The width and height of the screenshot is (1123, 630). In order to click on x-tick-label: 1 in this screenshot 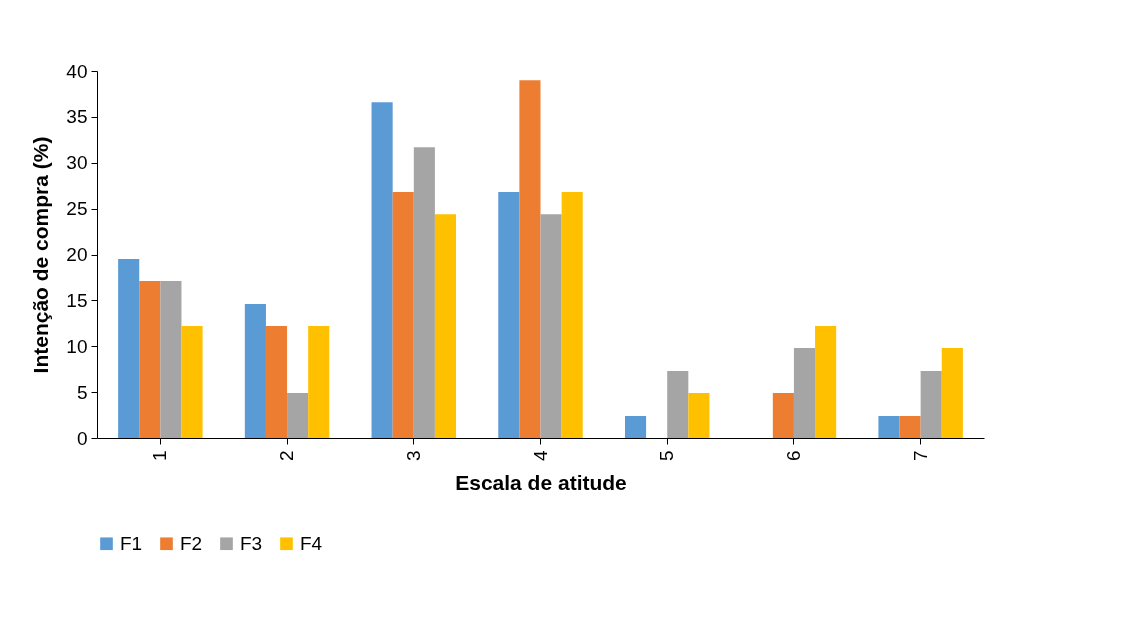, I will do `click(160, 456)`.